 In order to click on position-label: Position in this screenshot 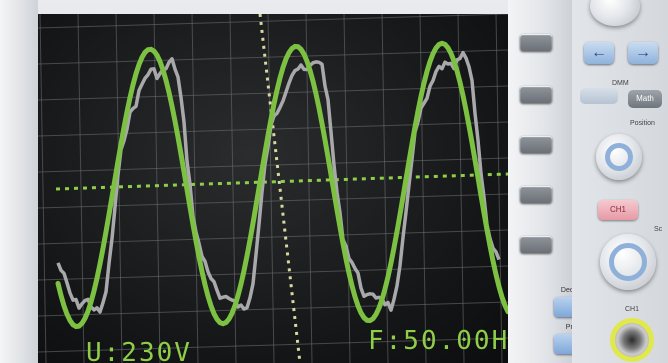, I will do `click(642, 123)`.